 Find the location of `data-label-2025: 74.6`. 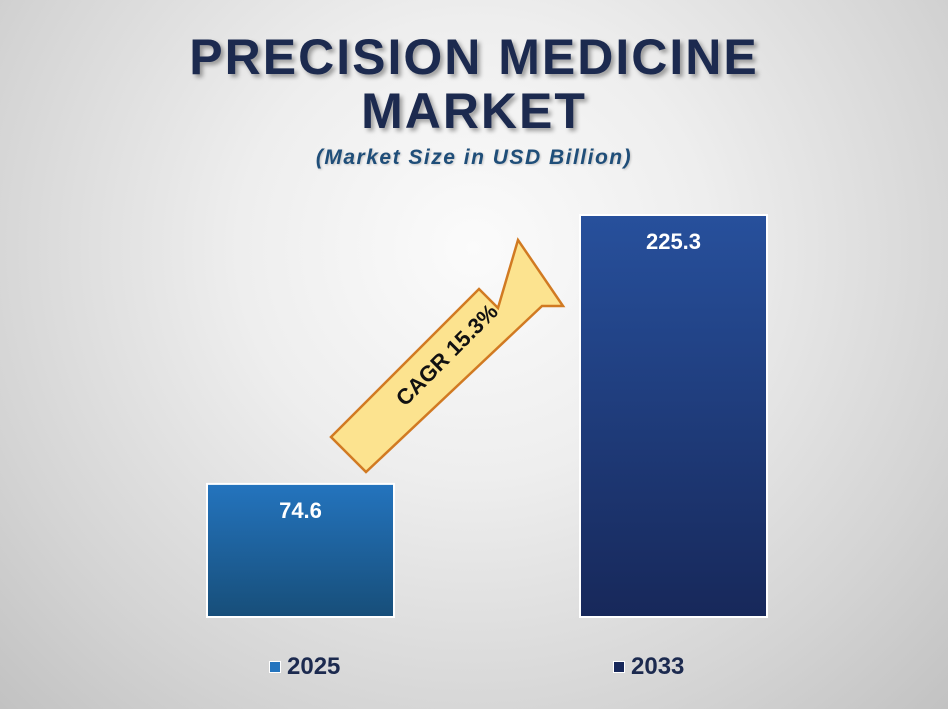

data-label-2025: 74.6 is located at coordinates (300, 510).